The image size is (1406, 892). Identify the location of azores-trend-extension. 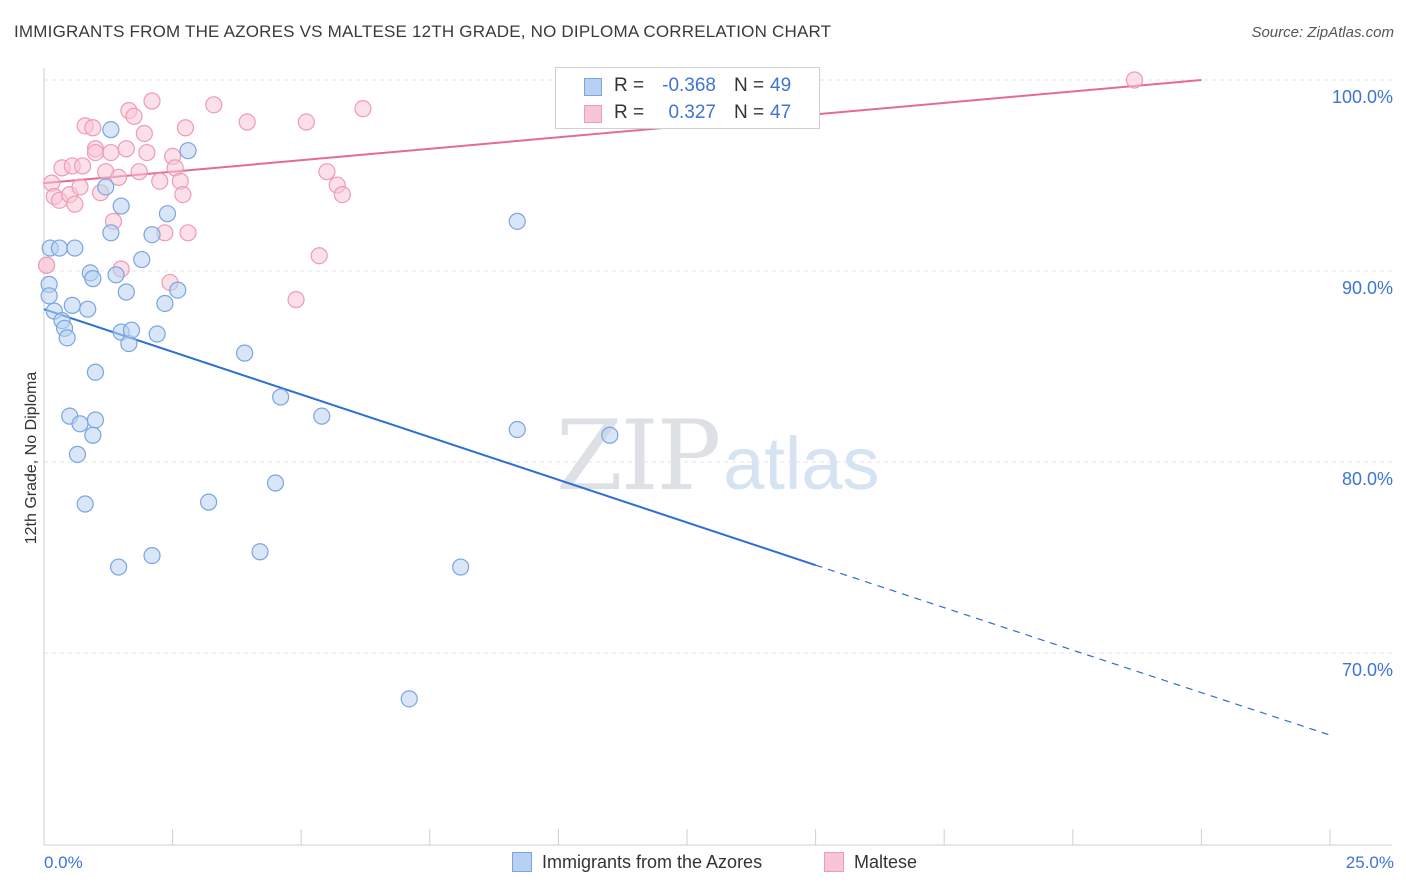
(1073, 650).